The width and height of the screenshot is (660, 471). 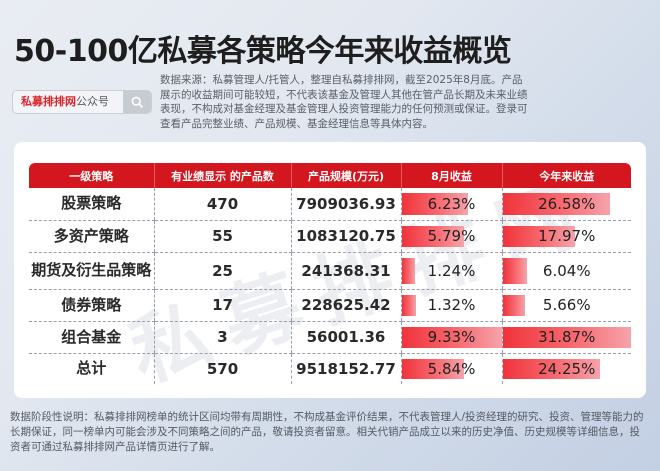 I want to click on cell-aug-return: 5.84%, so click(x=451, y=368).